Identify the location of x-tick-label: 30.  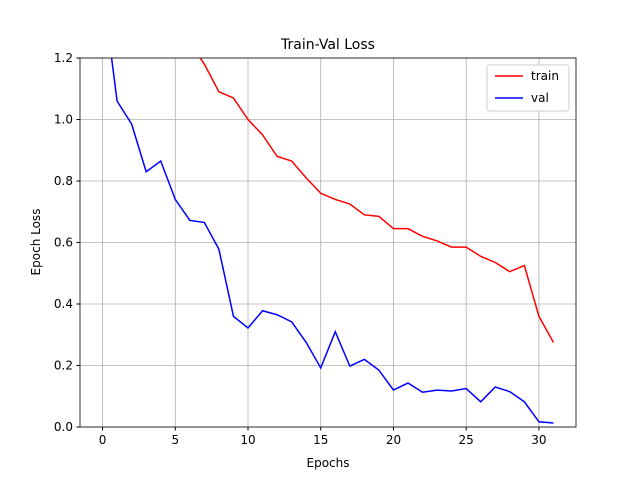
(538, 440).